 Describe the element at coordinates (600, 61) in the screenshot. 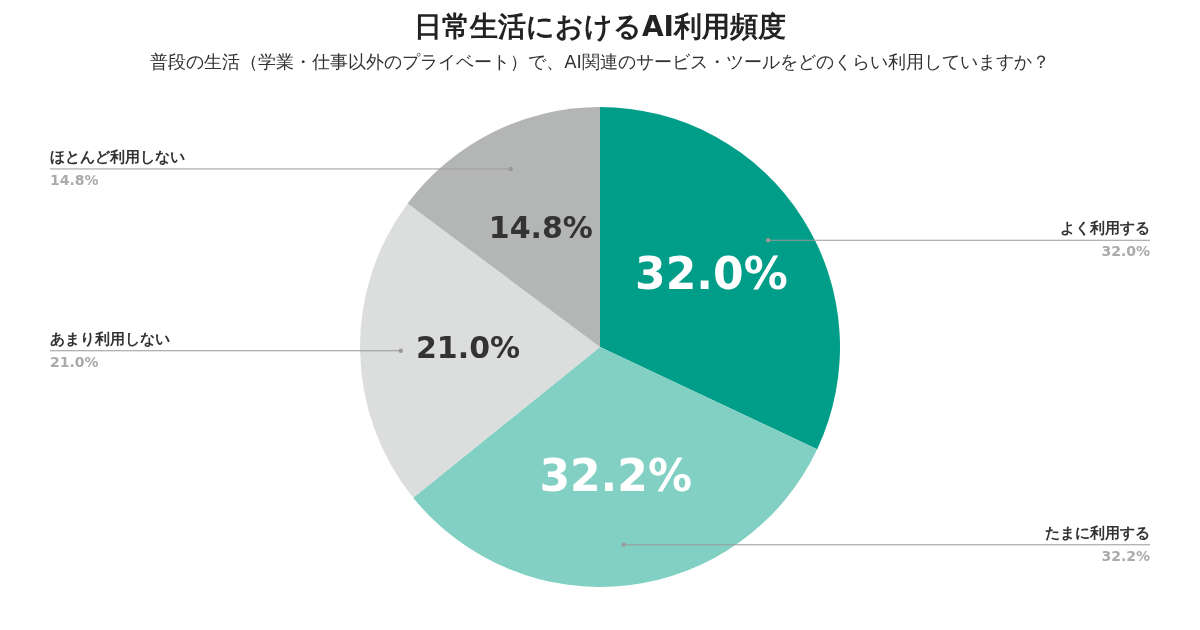

I see `chart-subtitle: 普段の生活（学業・仕事以外のプライベート）で、AI関連のサービス・ツールをどのくらい利用していますか？` at that location.